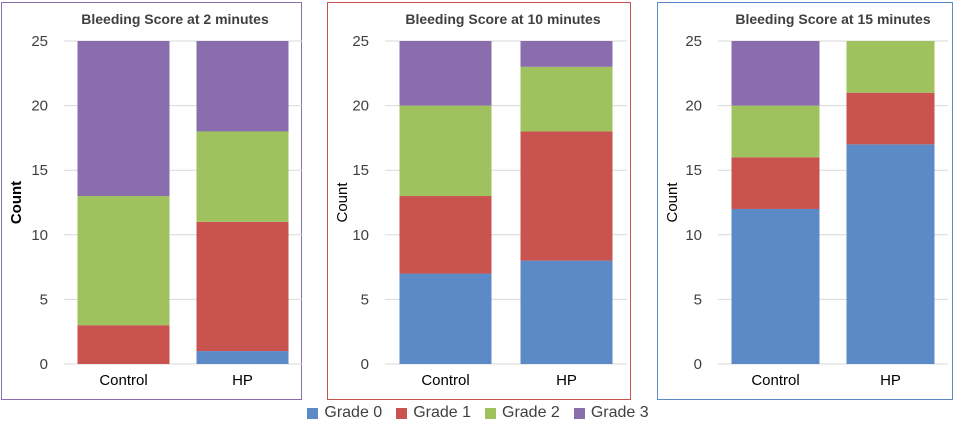 The image size is (956, 426). I want to click on panel-1-ytick-20: 20, so click(39, 106).